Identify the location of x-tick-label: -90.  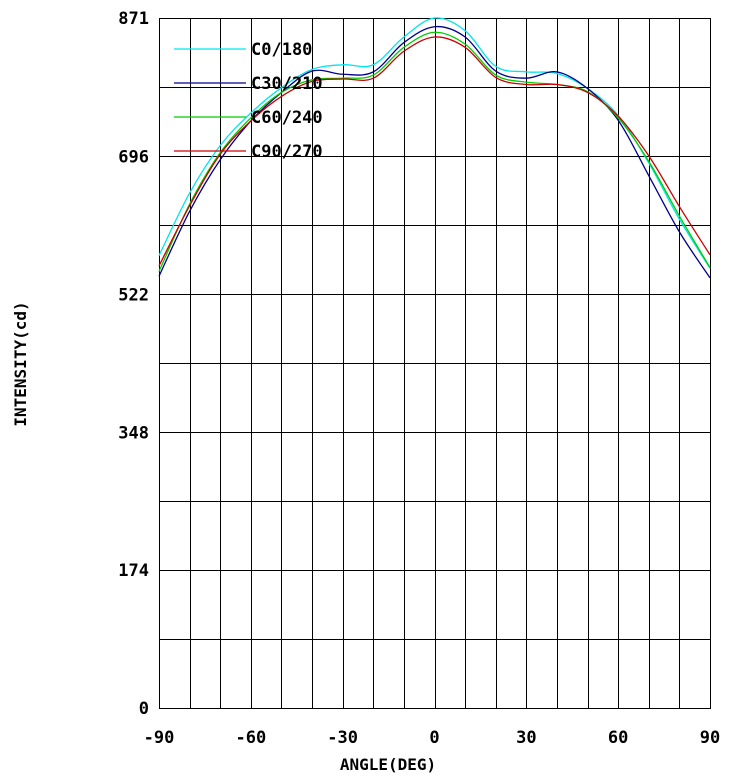
(159, 738).